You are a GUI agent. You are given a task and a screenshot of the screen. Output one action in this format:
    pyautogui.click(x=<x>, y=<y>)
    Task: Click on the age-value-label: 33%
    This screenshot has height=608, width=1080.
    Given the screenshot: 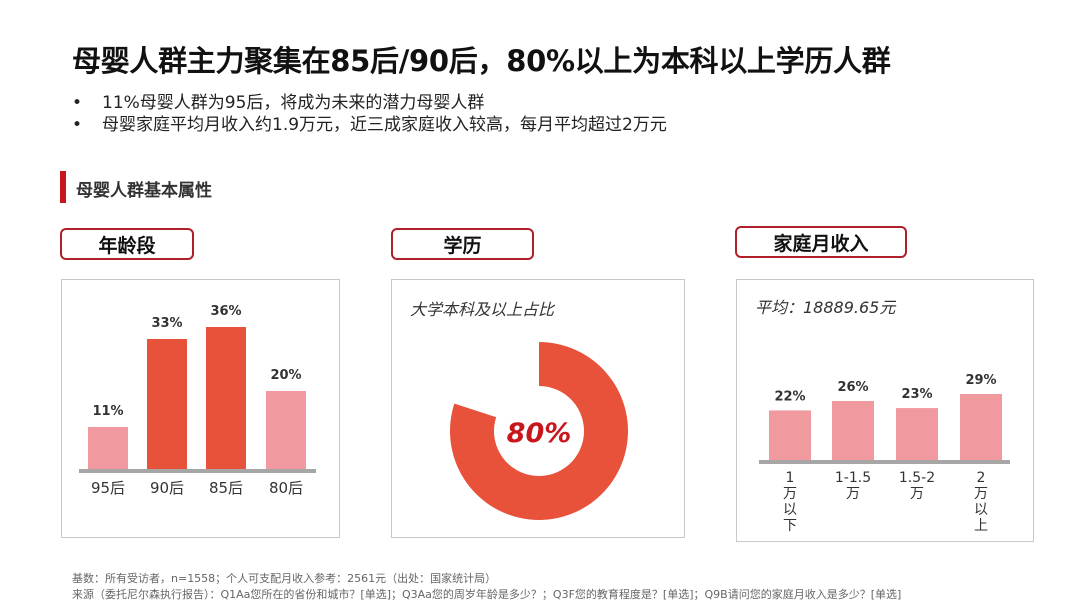 What is the action you would take?
    pyautogui.click(x=166, y=323)
    